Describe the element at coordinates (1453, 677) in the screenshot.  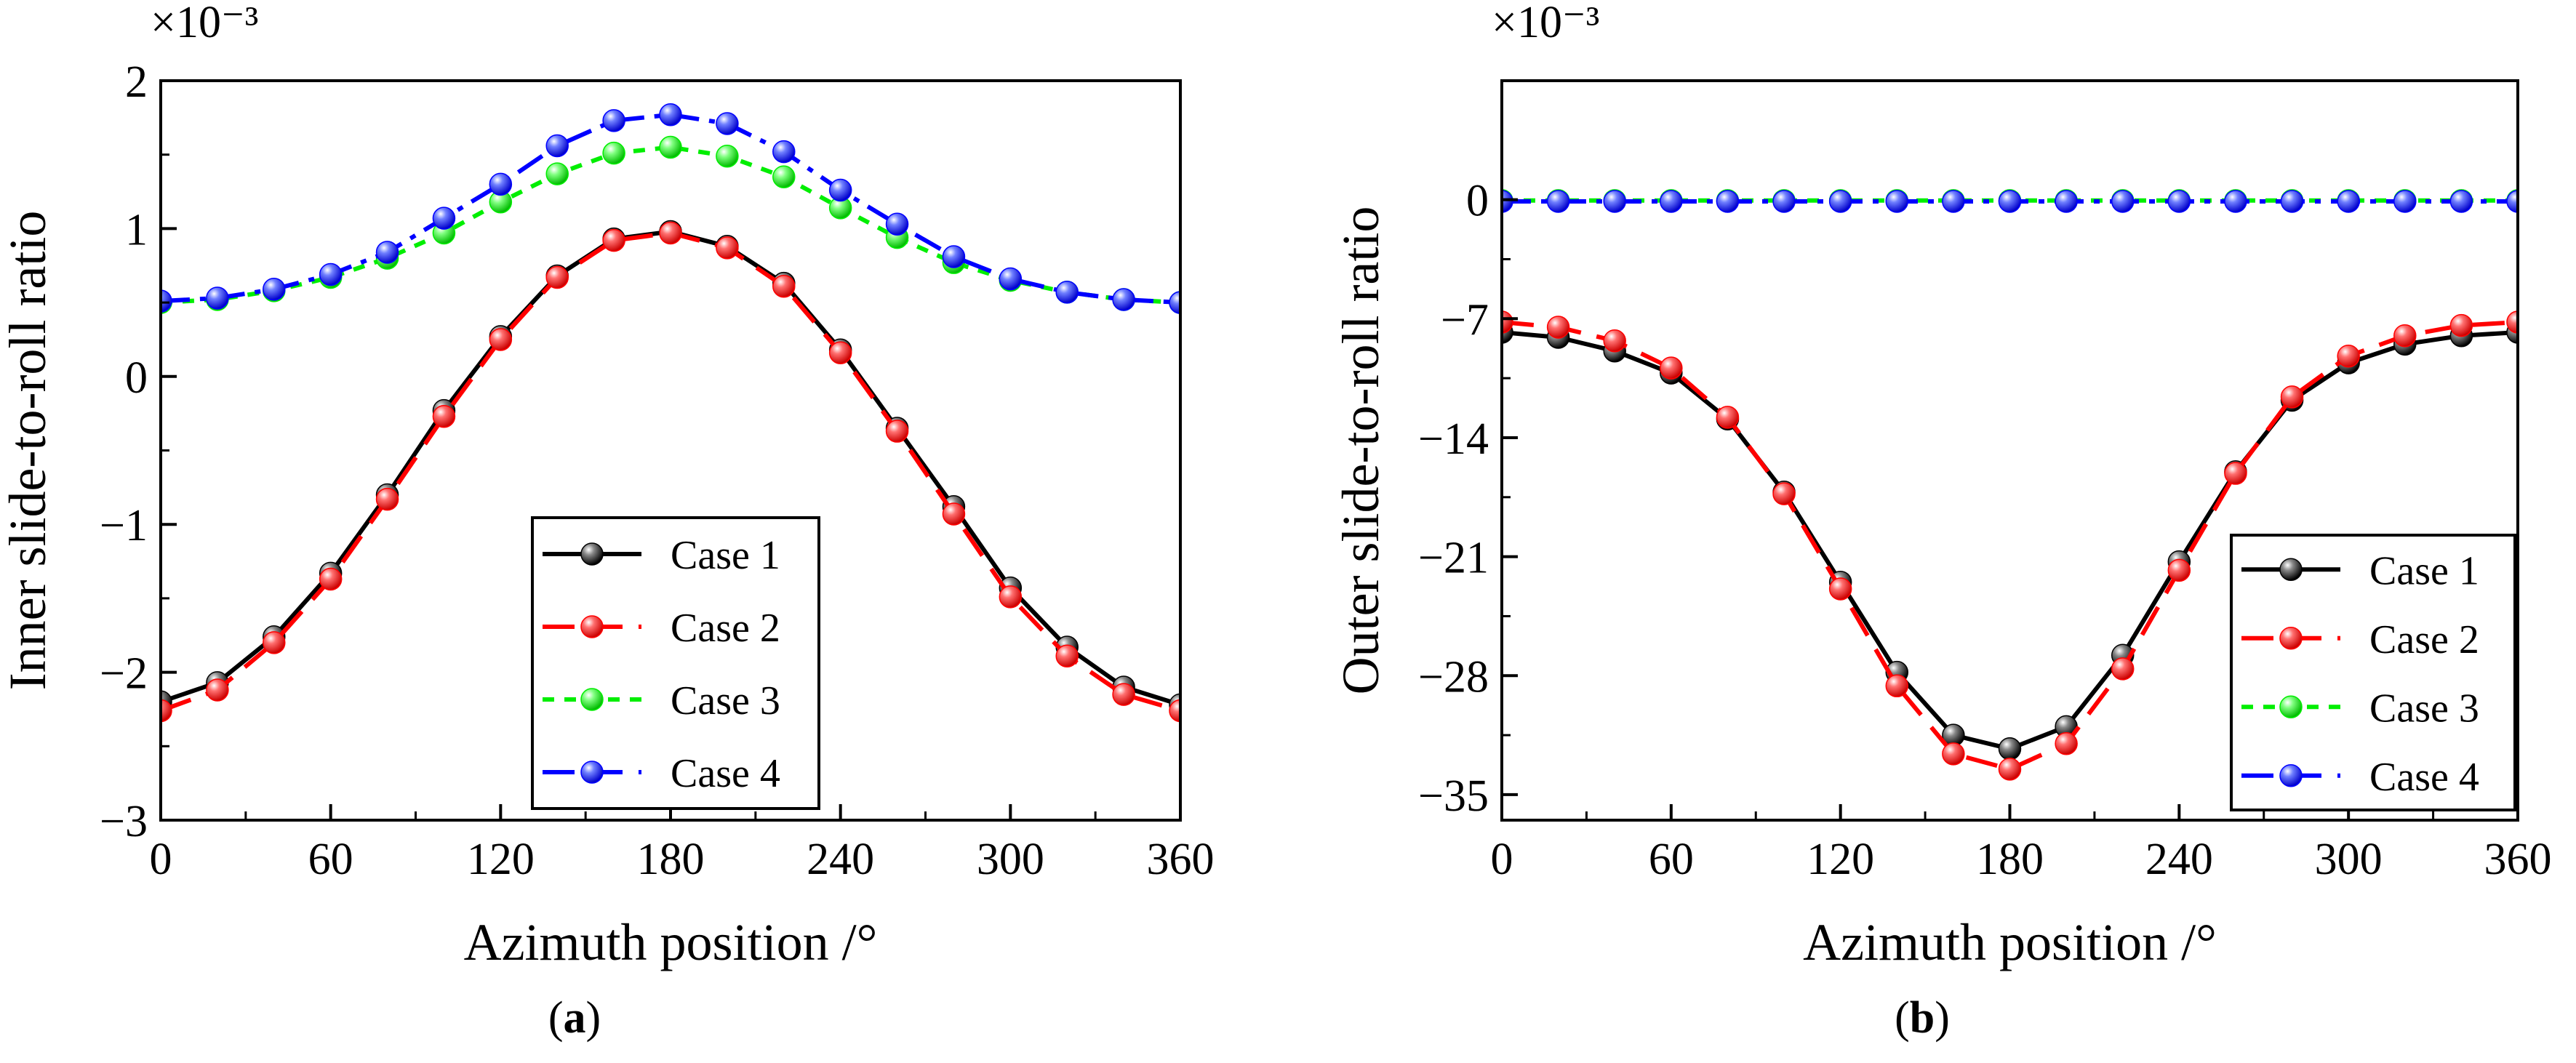
I see `y-tick-label: −28` at that location.